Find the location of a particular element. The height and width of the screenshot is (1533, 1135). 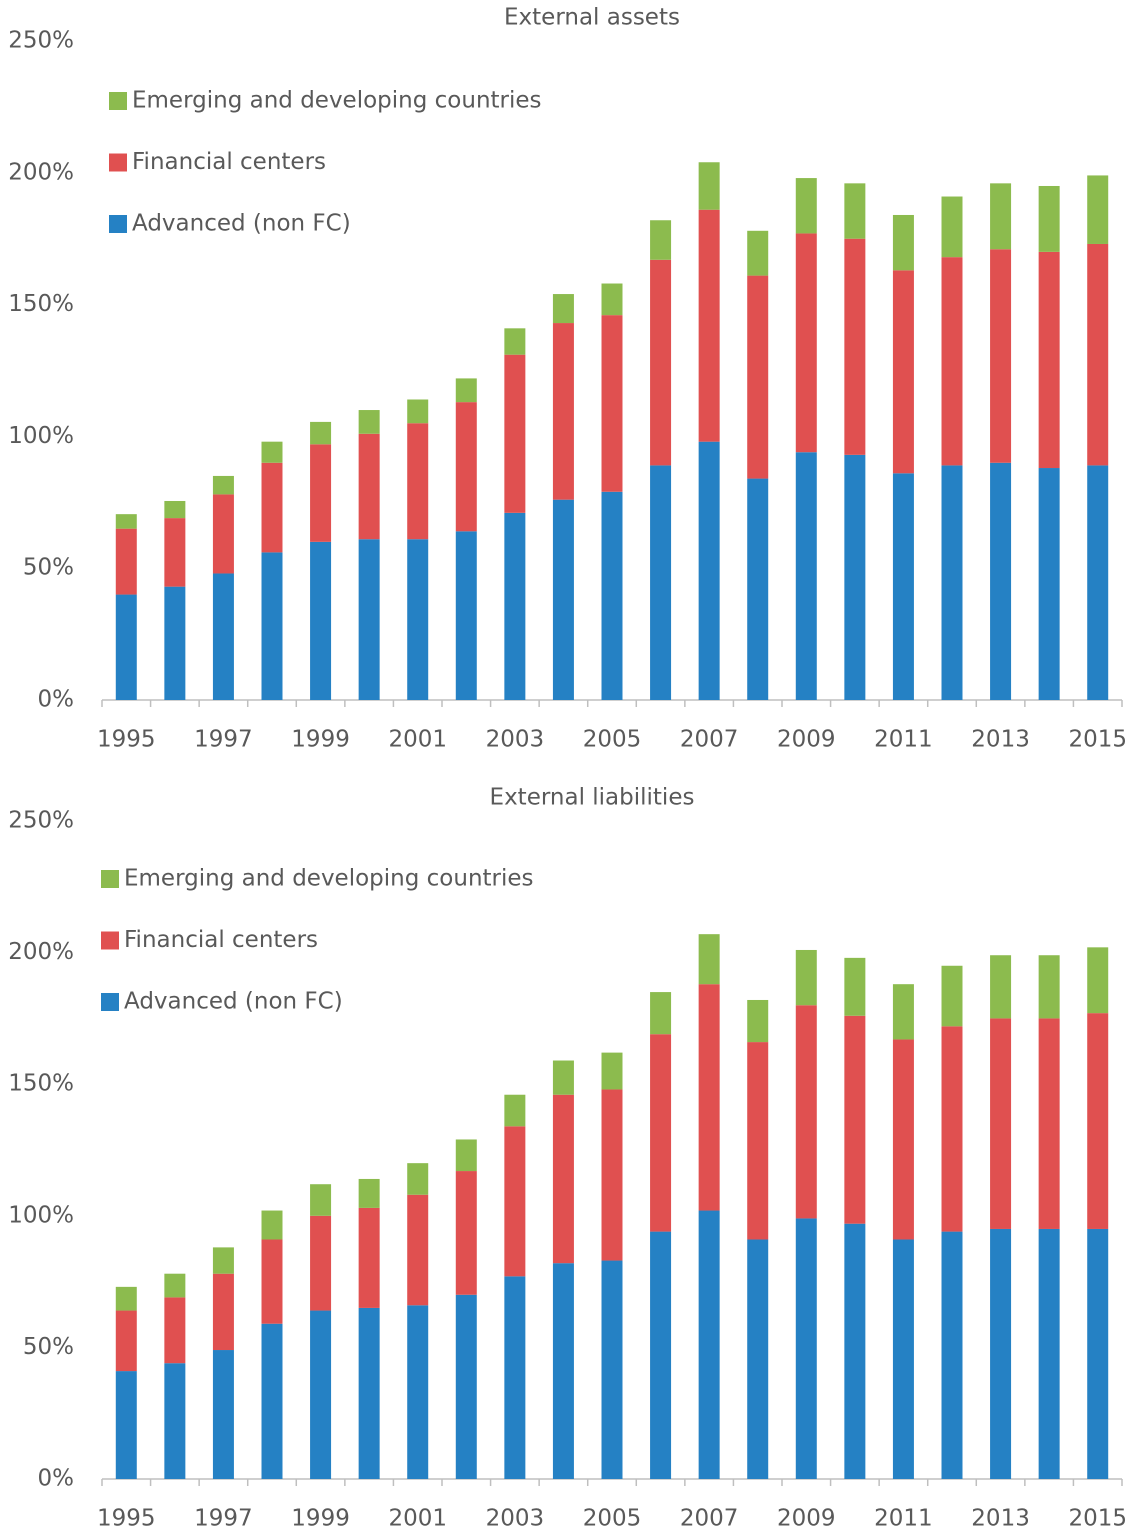

y-tick-label: 250% is located at coordinates (41, 821).